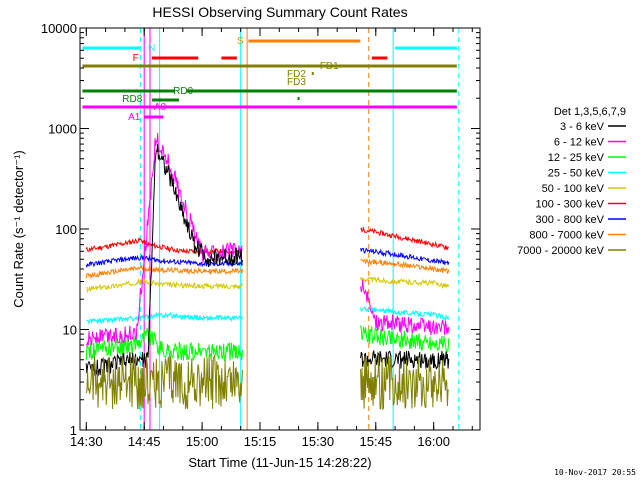 The width and height of the screenshot is (640, 480). What do you see at coordinates (59, 28) in the screenshot?
I see `y-tick-label: 10000` at bounding box center [59, 28].